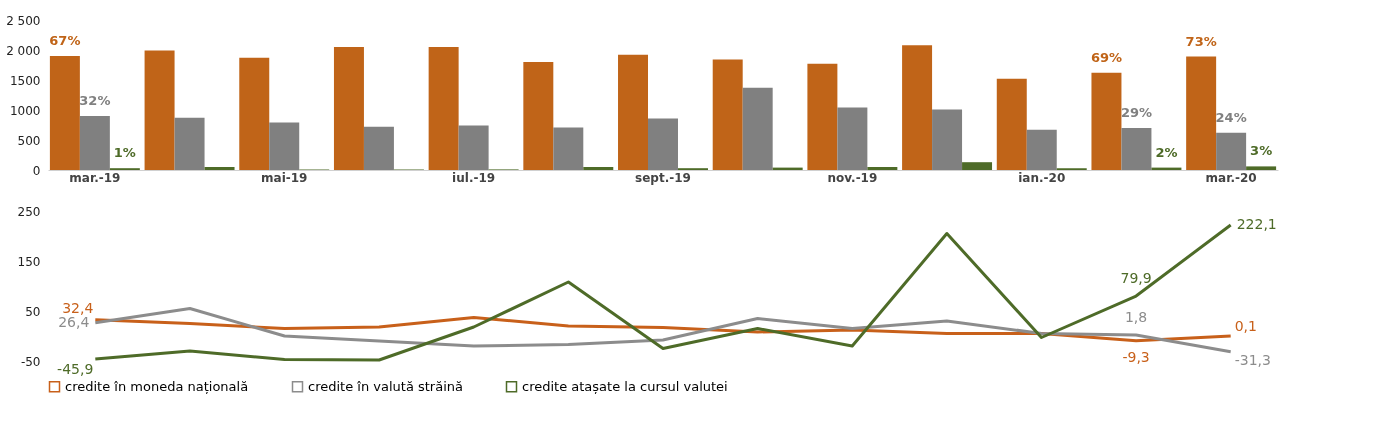  I want to click on x-tick-label: sept.-19, so click(663, 177).